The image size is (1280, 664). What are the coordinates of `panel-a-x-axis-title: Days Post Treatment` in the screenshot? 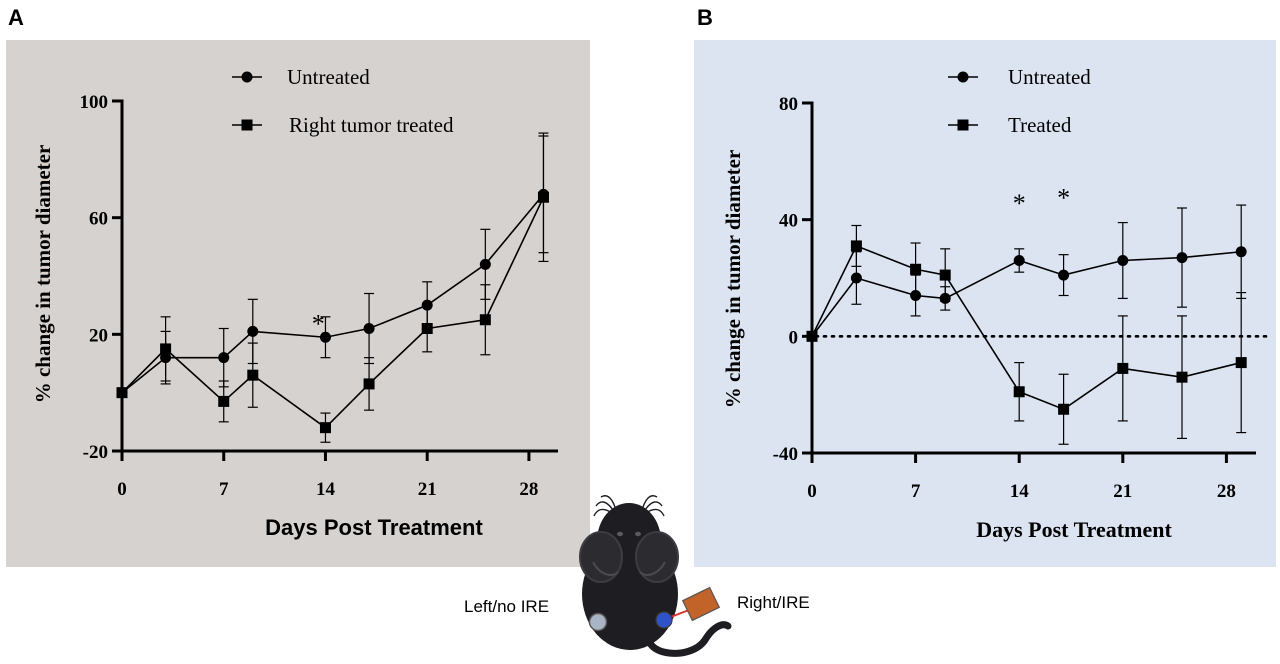 It's located at (374, 527).